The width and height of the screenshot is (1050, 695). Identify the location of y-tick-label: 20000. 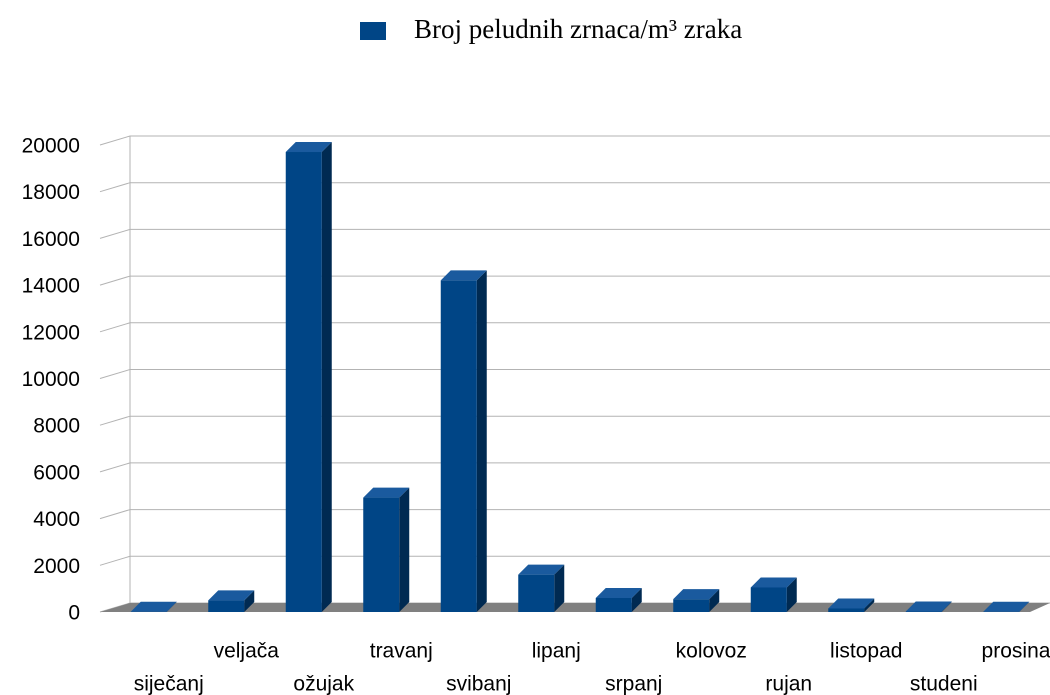
(51, 146).